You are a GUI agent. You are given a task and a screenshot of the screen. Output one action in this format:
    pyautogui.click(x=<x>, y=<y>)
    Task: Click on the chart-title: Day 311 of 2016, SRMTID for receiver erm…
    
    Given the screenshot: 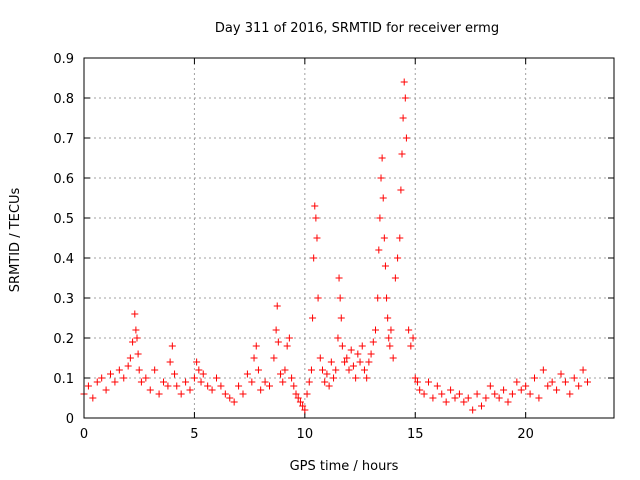 What is the action you would take?
    pyautogui.click(x=357, y=28)
    